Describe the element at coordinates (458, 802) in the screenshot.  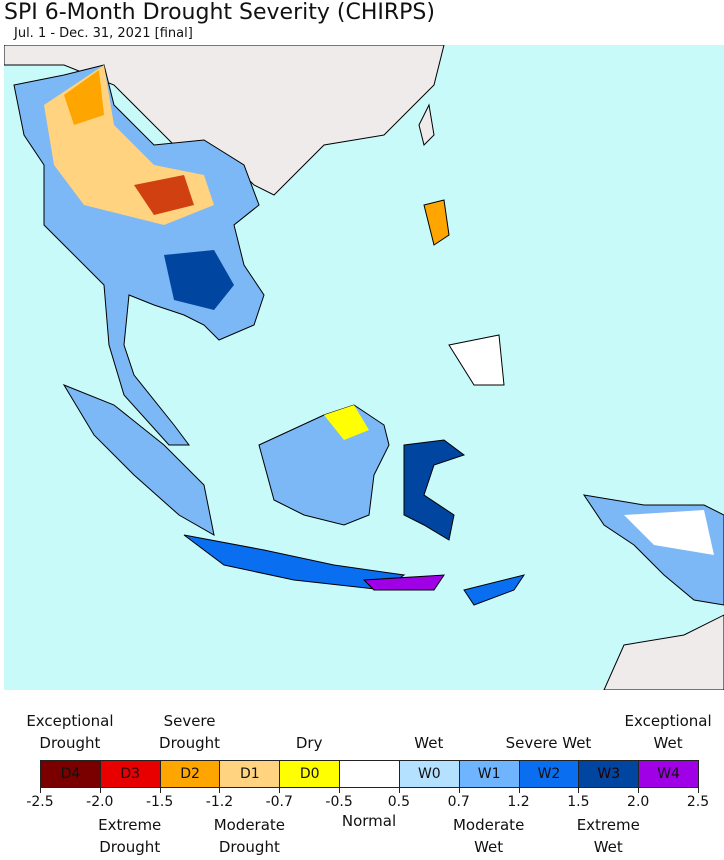
I see `tick-label: 0.7` at that location.